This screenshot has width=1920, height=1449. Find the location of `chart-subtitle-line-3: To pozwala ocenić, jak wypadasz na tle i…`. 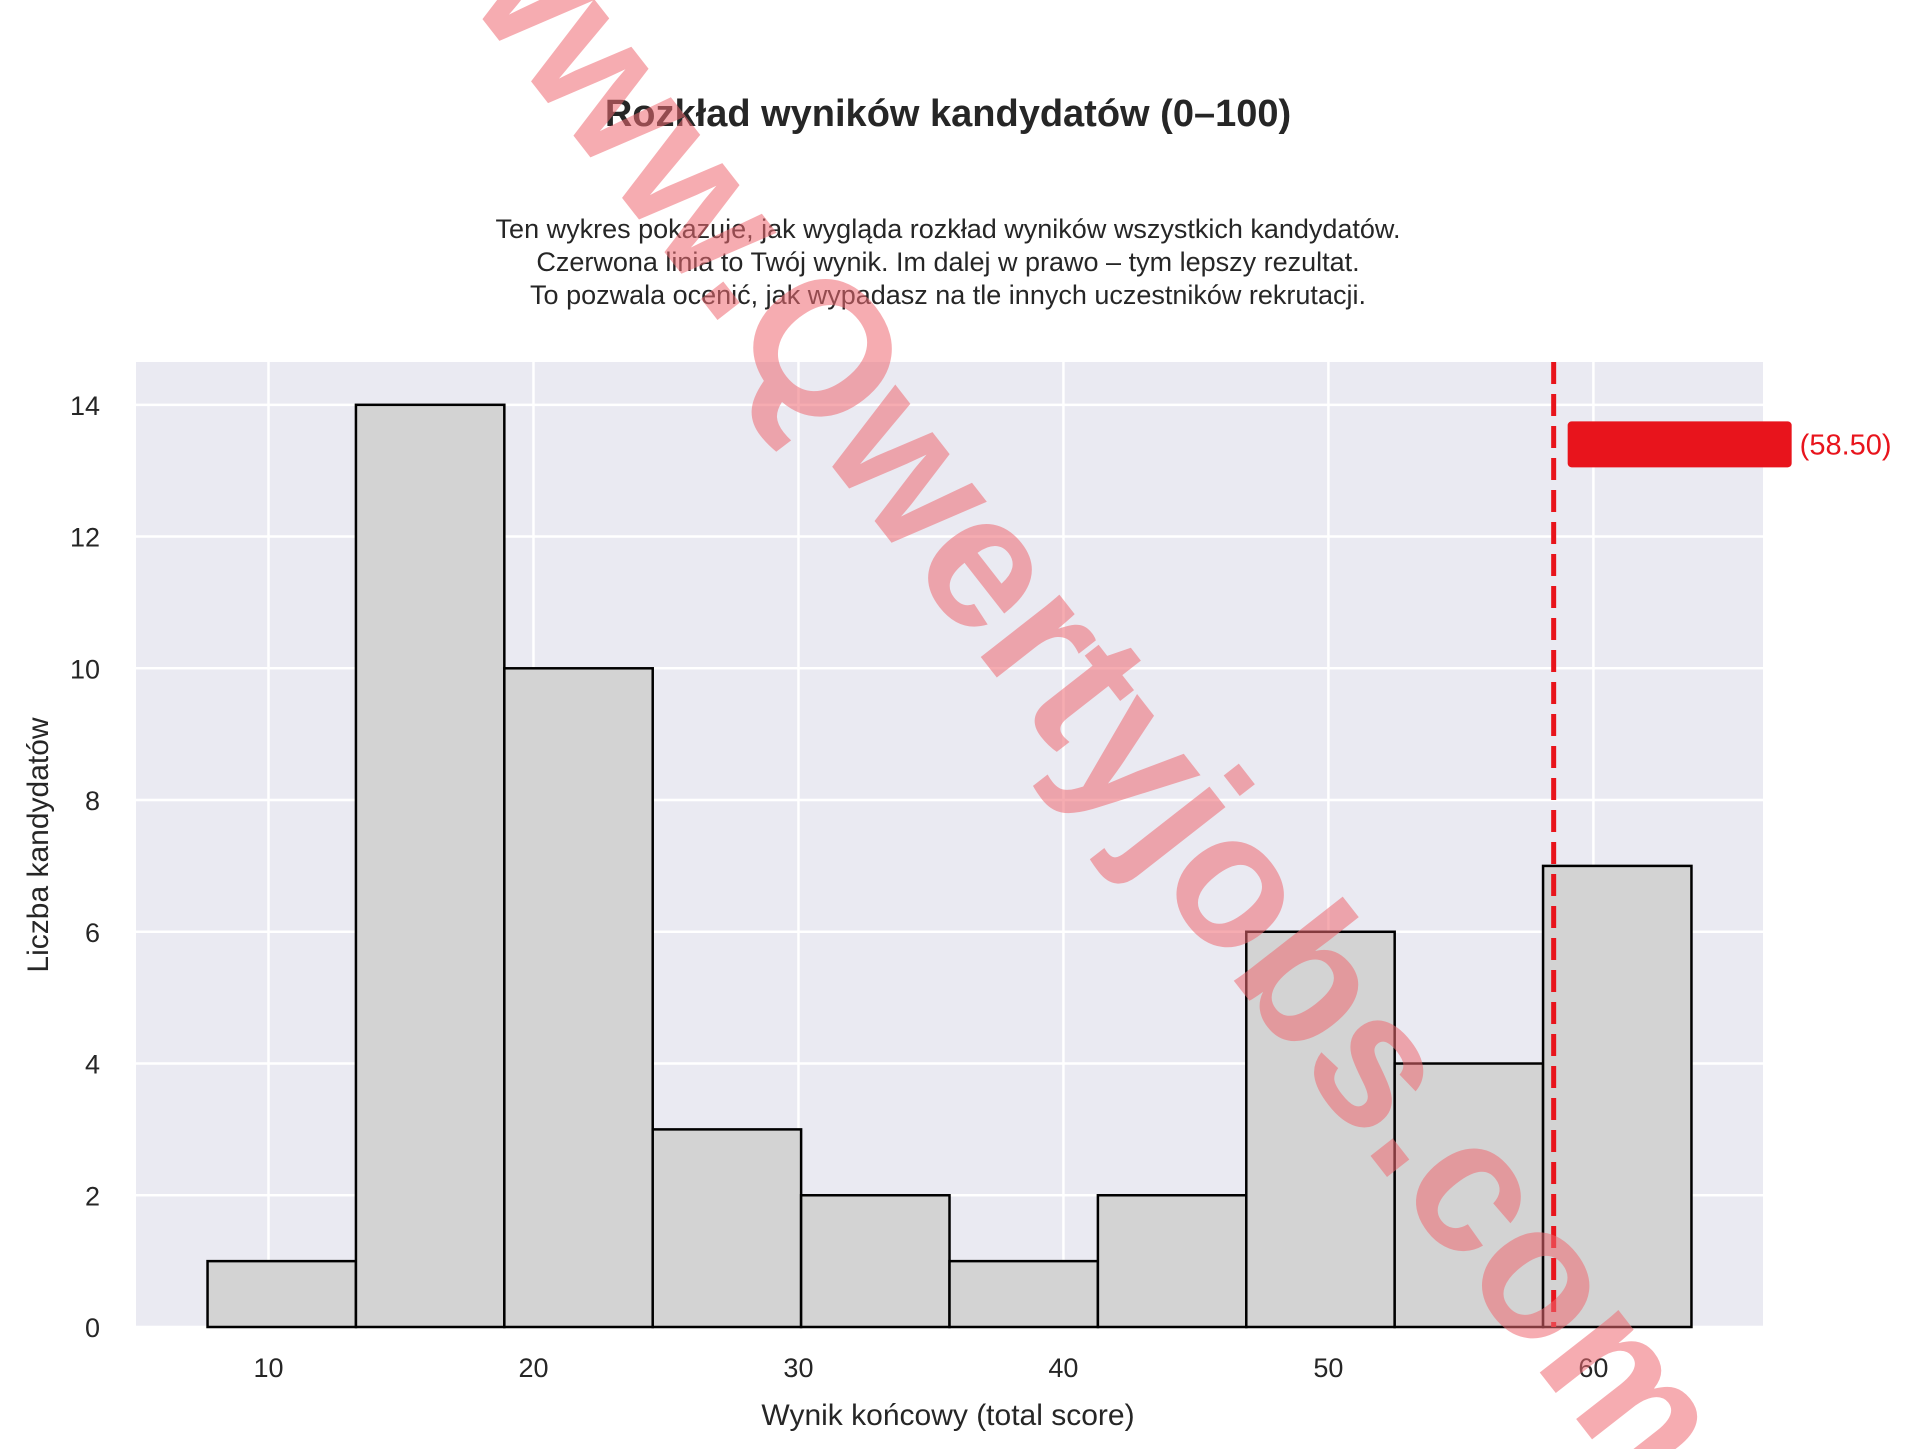

chart-subtitle-line-3: To pozwala ocenić, jak wypadasz na tle i… is located at coordinates (948, 295).